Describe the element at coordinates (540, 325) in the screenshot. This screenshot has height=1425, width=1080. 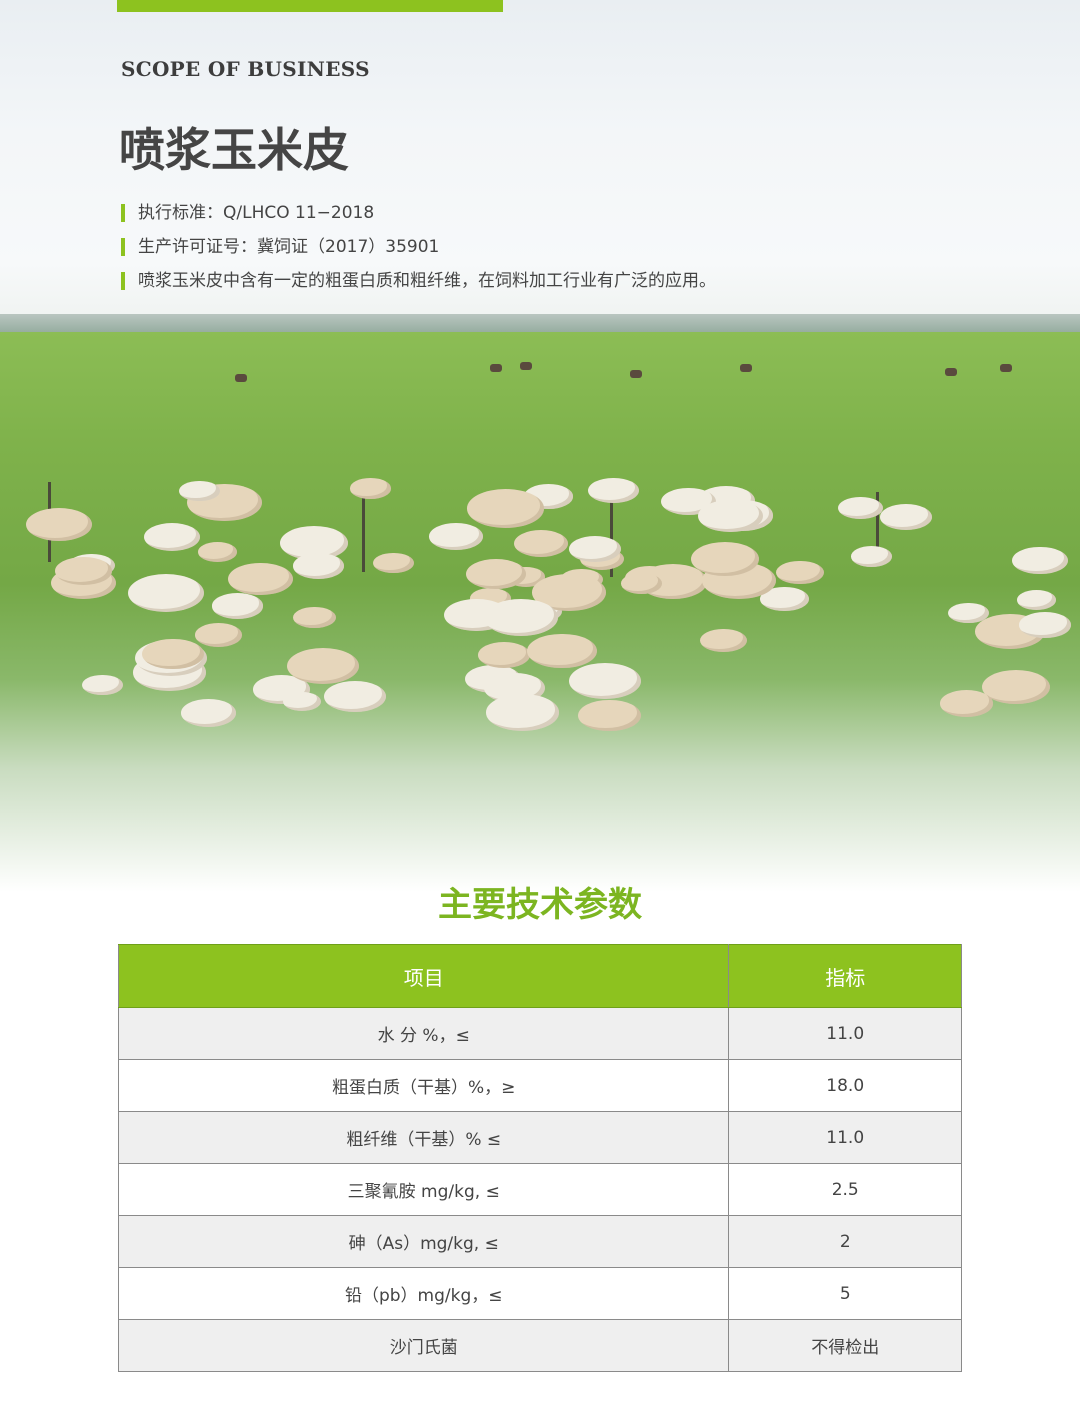
I see `distant-hills` at that location.